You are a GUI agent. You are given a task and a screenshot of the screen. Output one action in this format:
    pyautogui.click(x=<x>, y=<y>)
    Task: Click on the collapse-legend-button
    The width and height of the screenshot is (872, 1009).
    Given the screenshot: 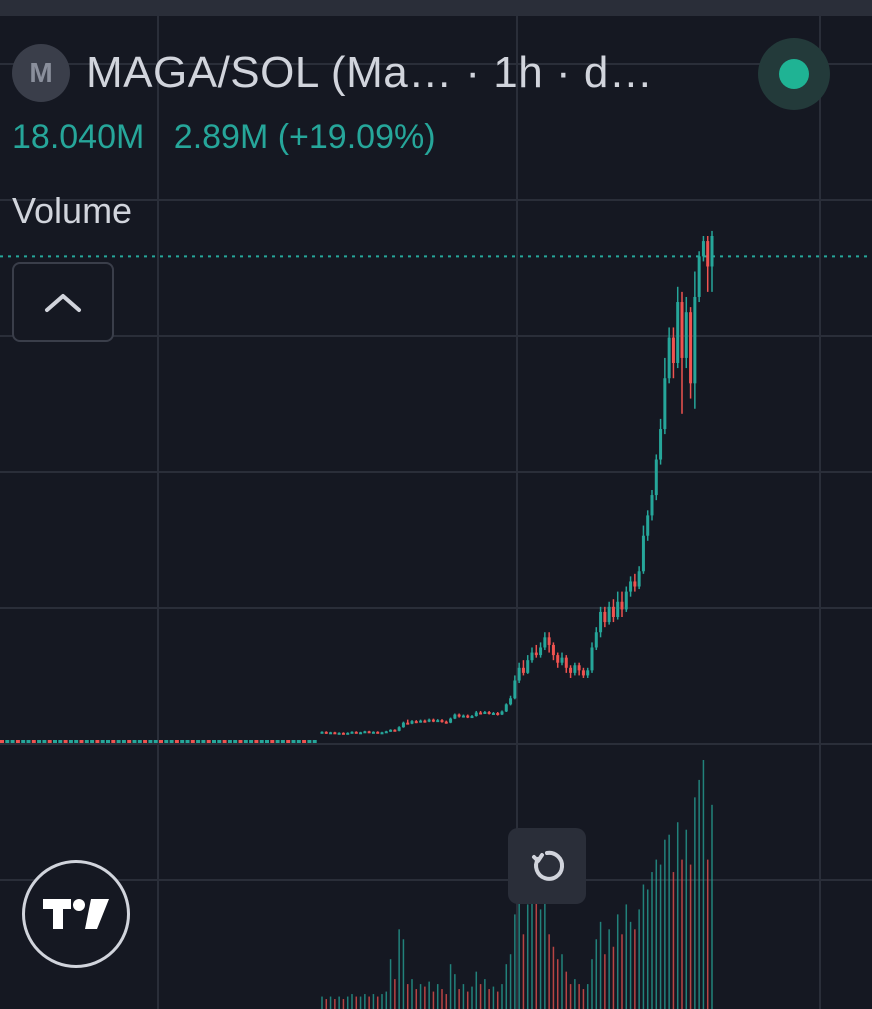 What is the action you would take?
    pyautogui.click(x=63, y=302)
    